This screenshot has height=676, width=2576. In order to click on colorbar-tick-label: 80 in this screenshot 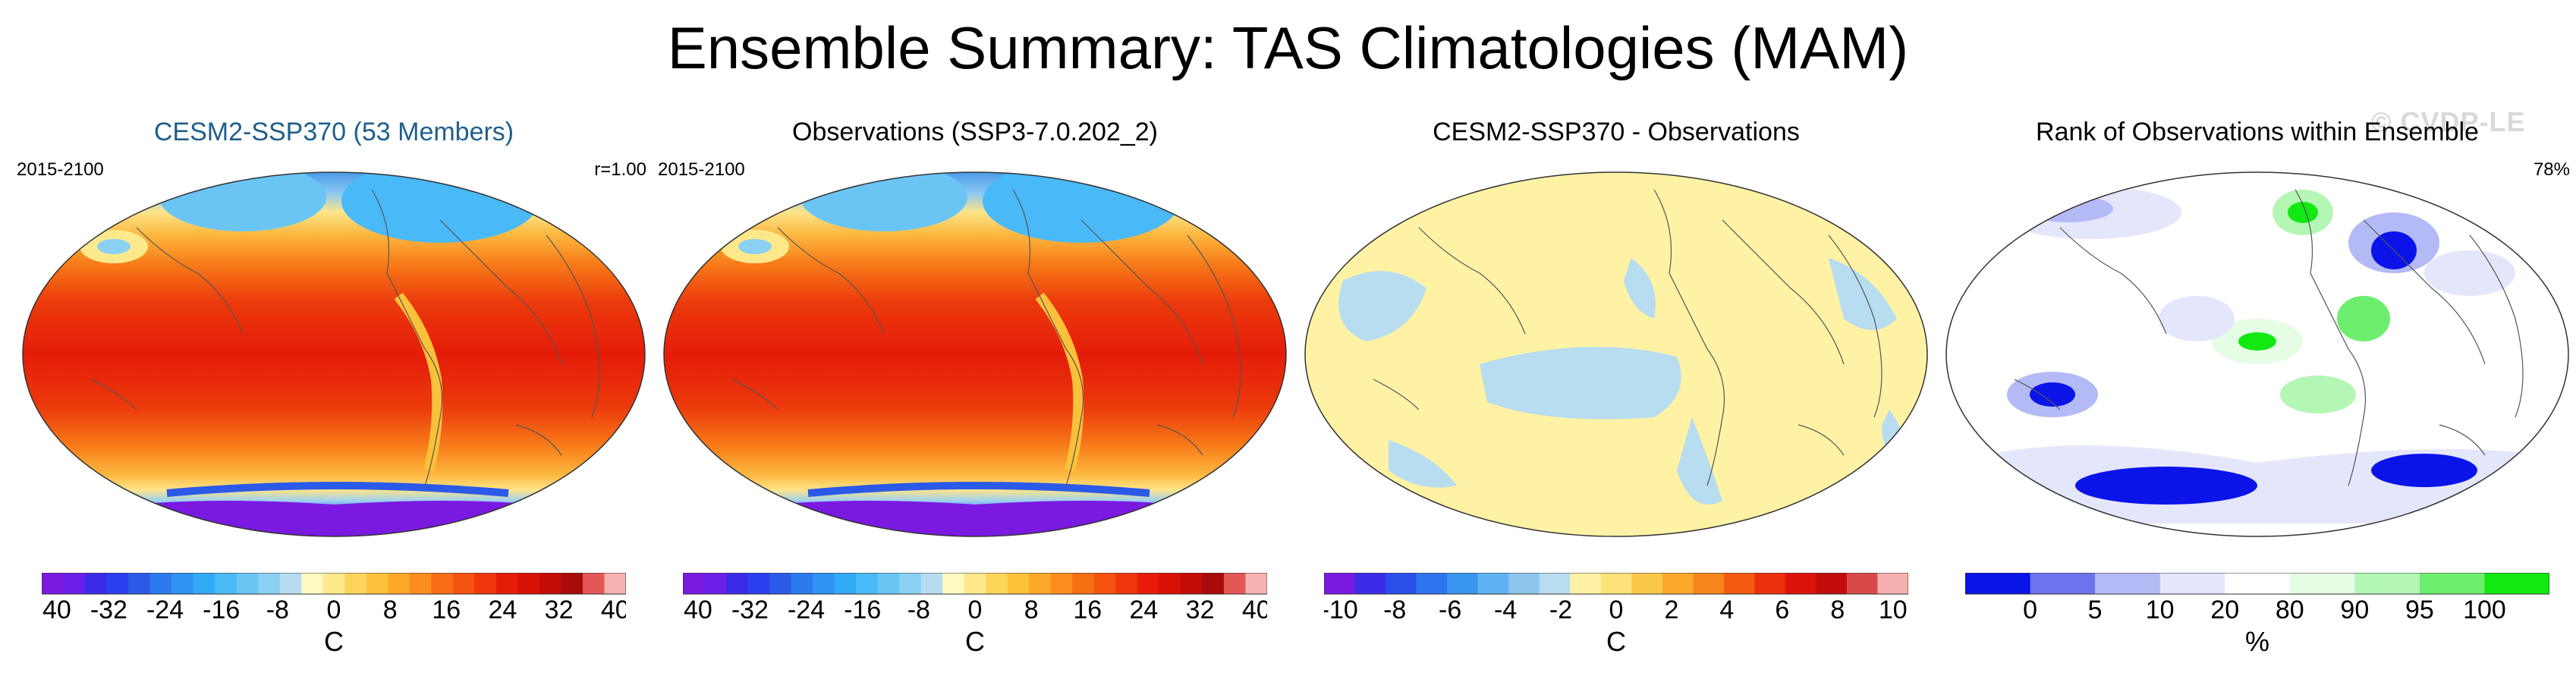, I will do `click(2290, 610)`.